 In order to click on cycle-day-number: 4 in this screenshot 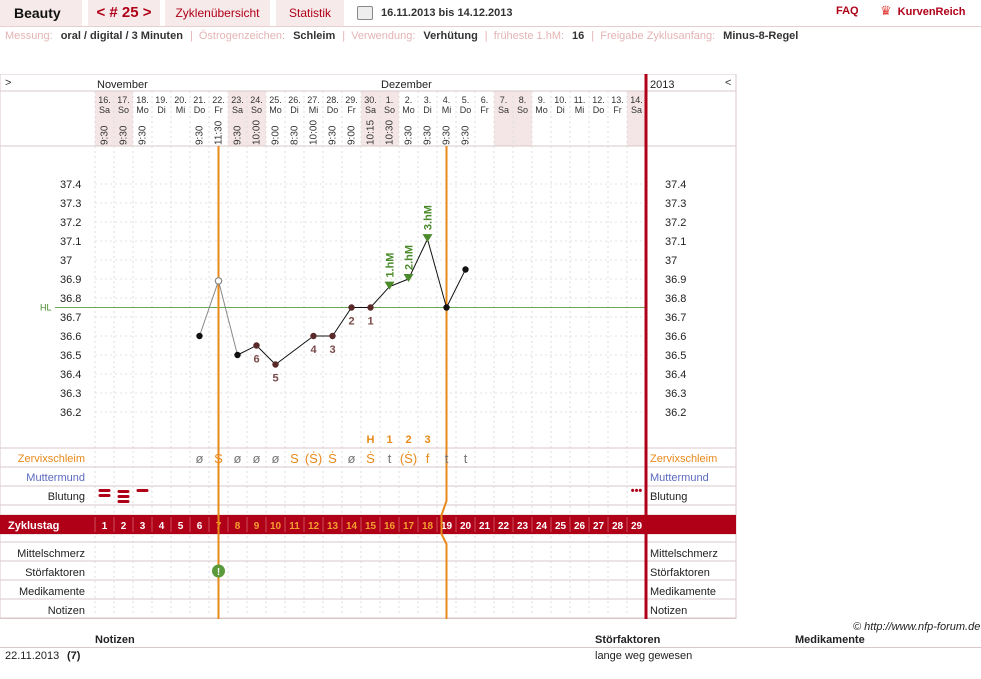, I will do `click(162, 526)`.